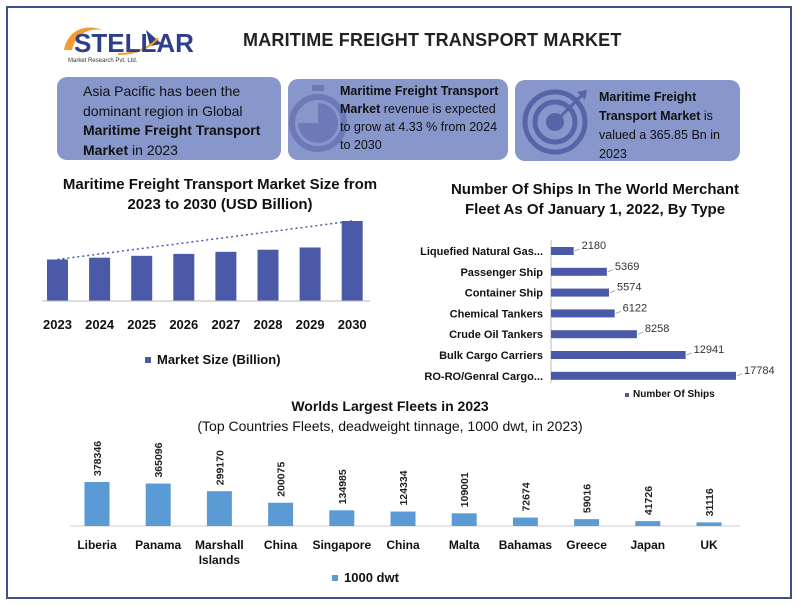 This screenshot has height=607, width=800. I want to click on info-box-value-post: is valued a 365.85 Bn in 2023, so click(659, 135).